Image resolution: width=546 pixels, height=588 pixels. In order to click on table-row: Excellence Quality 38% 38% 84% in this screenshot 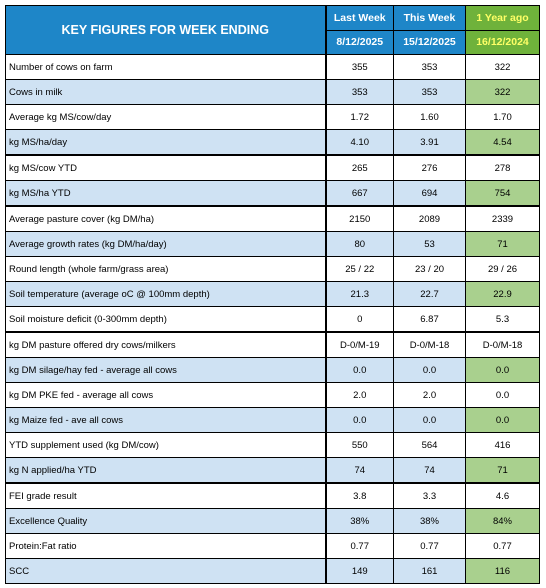, I will do `click(273, 521)`.